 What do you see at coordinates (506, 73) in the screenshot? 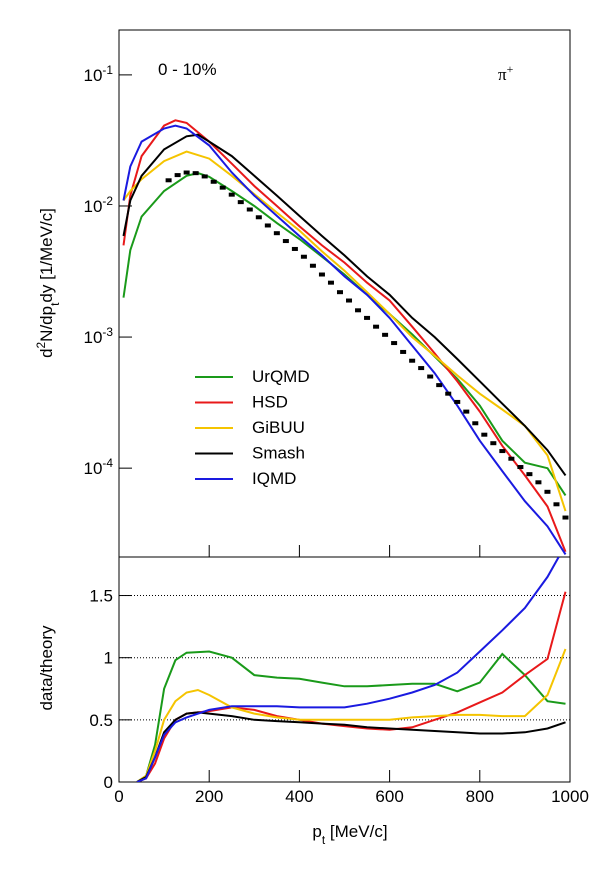
I see `annotation: π+` at bounding box center [506, 73].